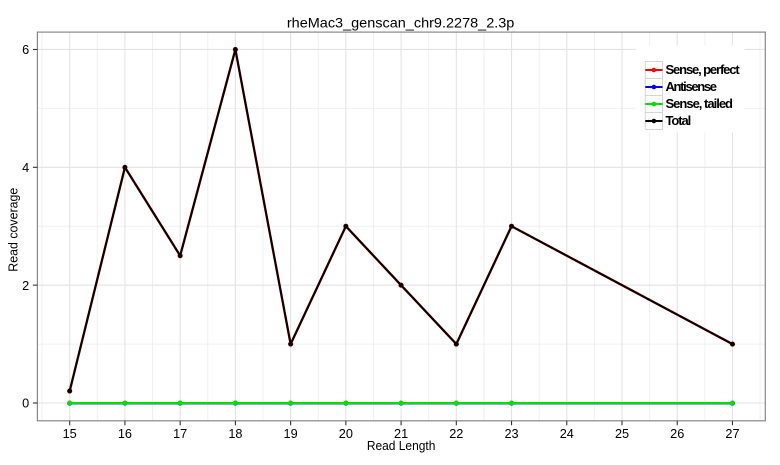 The width and height of the screenshot is (780, 465). Describe the element at coordinates (401, 23) in the screenshot. I see `svg-text: rheMac3_genscan_chr9.2278_2.3p` at that location.